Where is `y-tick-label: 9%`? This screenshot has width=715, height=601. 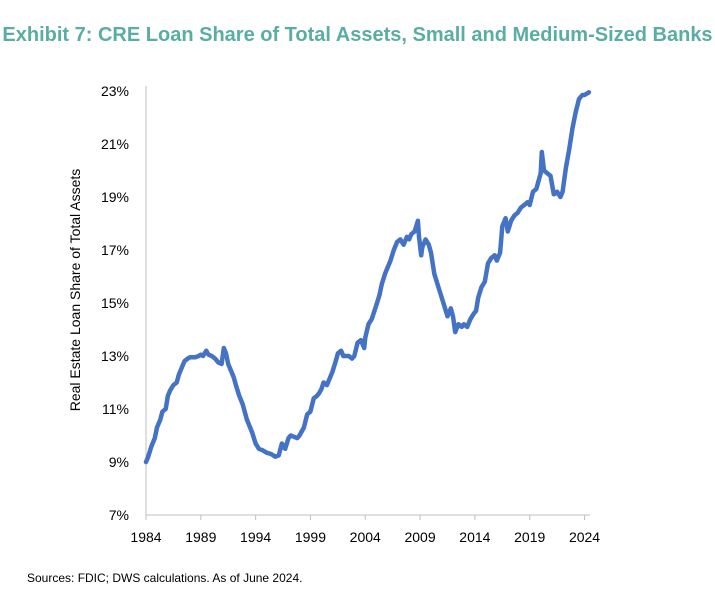 y-tick-label: 9% is located at coordinates (119, 462).